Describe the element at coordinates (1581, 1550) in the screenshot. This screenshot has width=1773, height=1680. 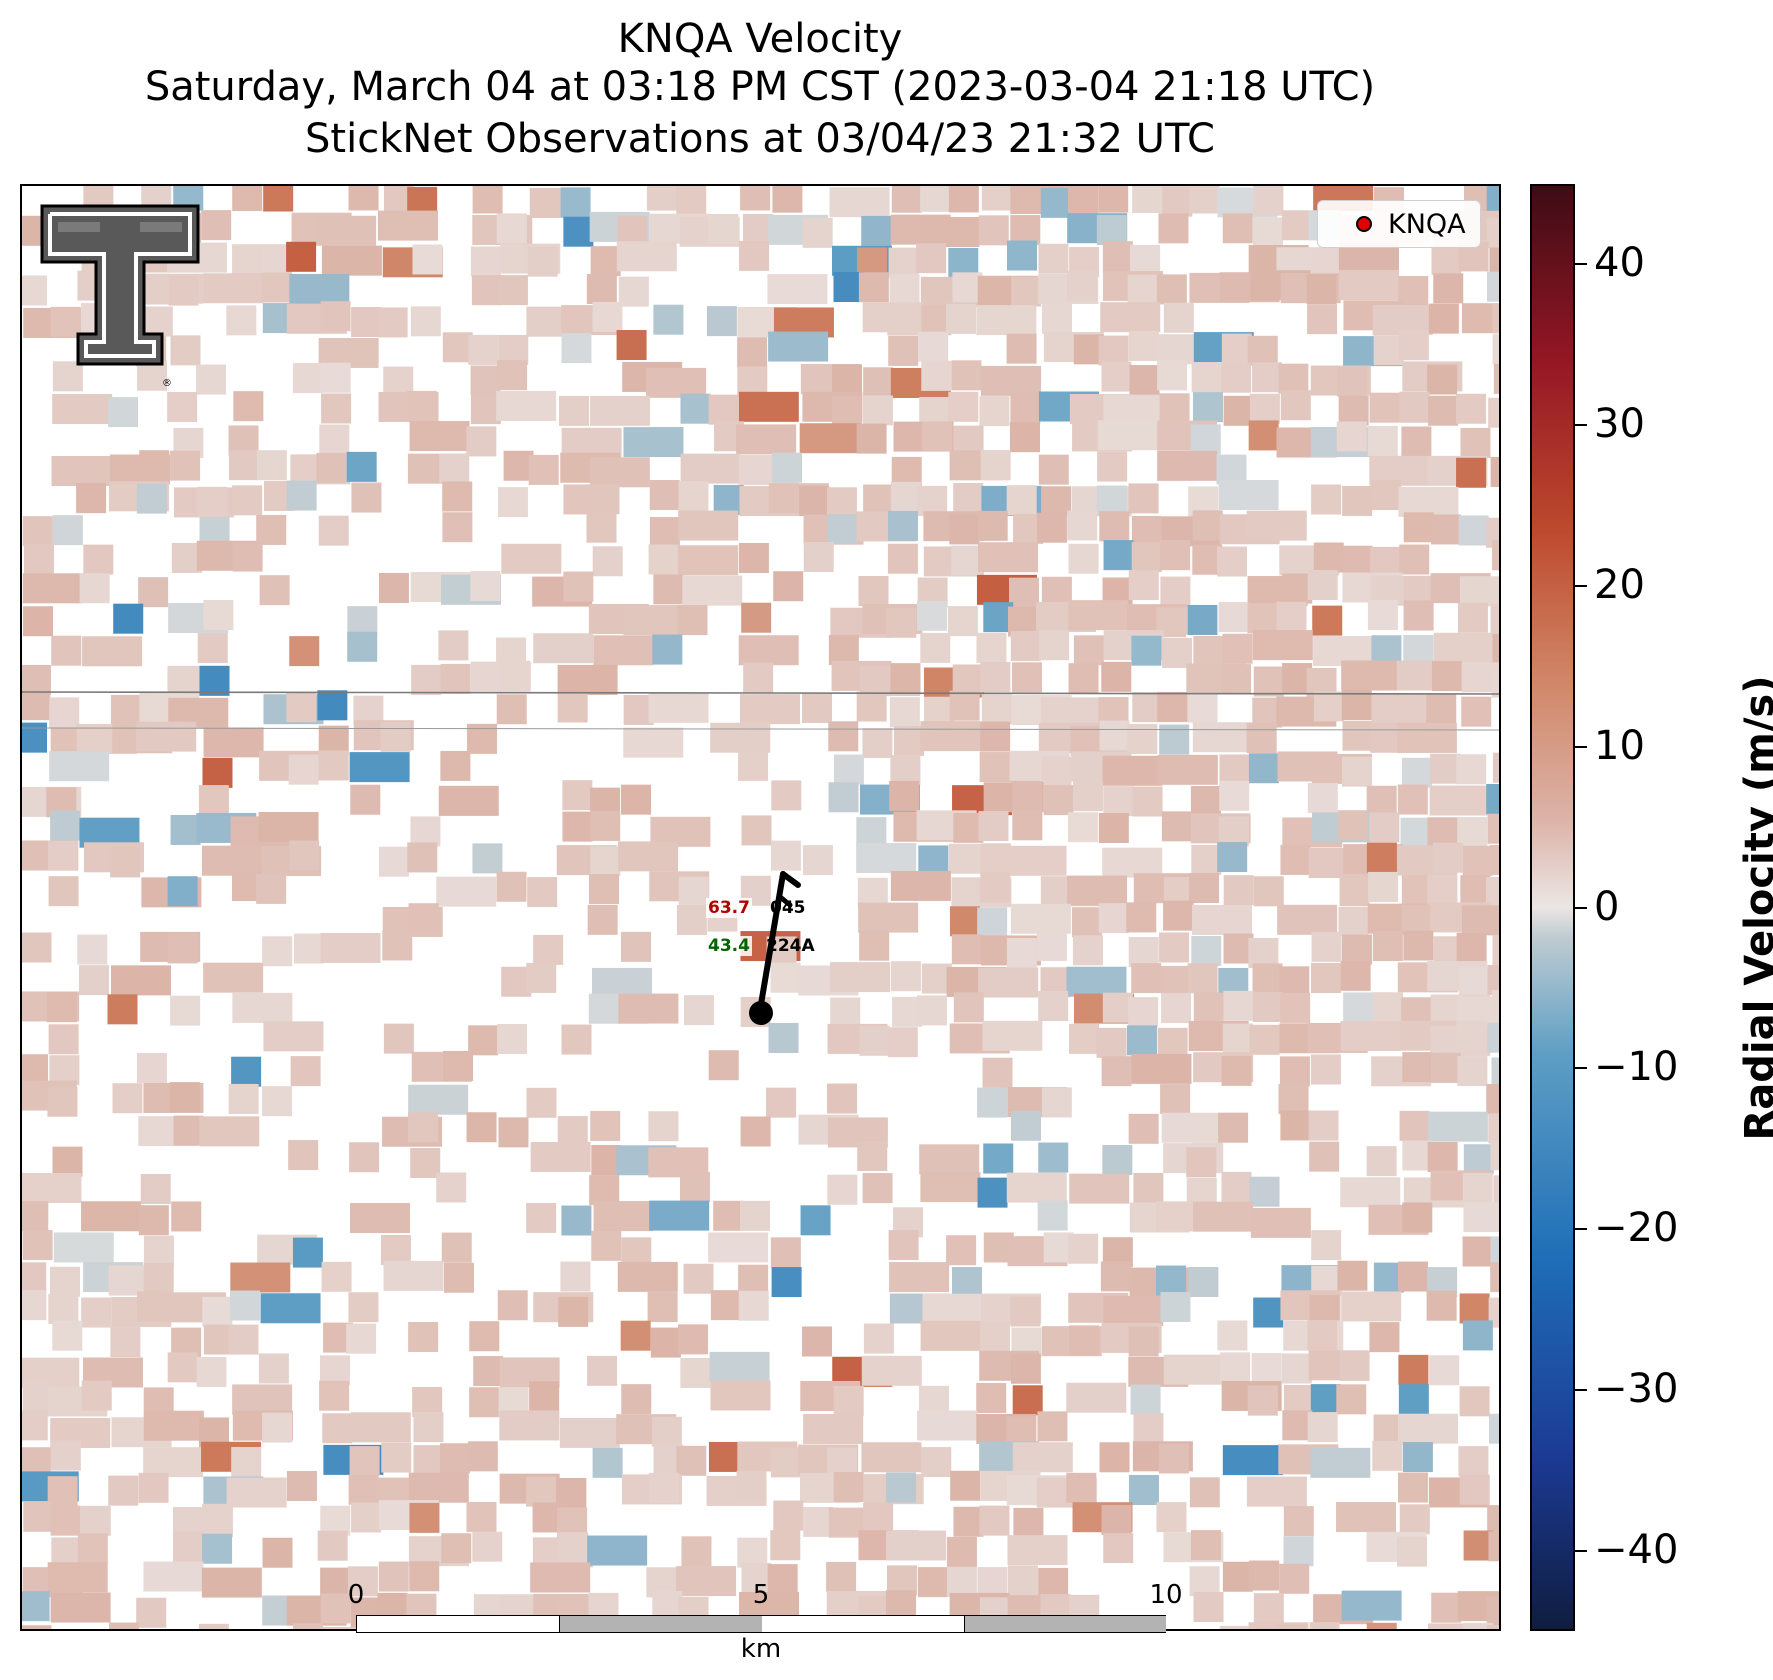
I see `colorbar-tick-mark` at that location.